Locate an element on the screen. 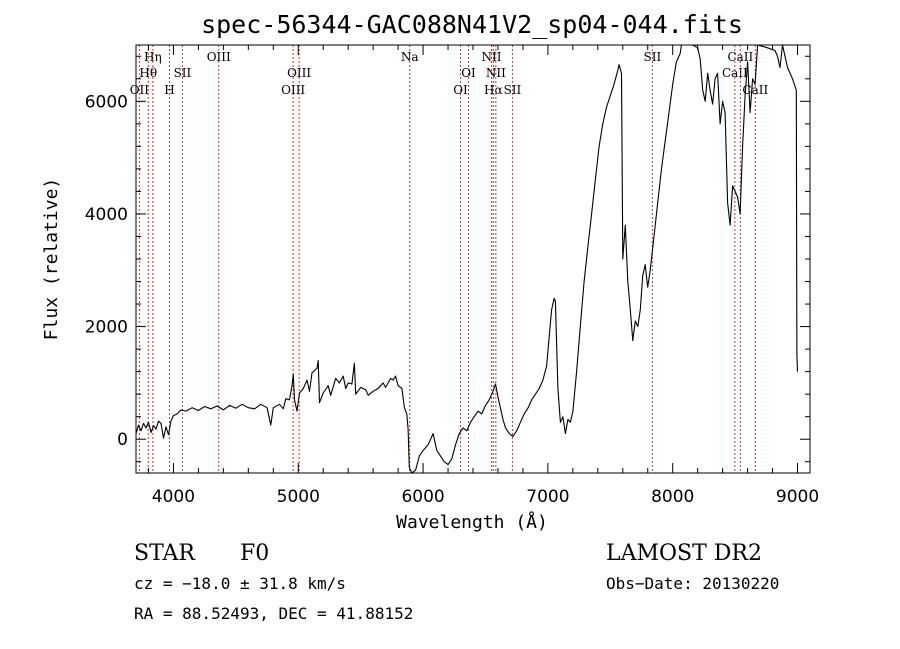  emission-line-label: Na is located at coordinates (410, 57).